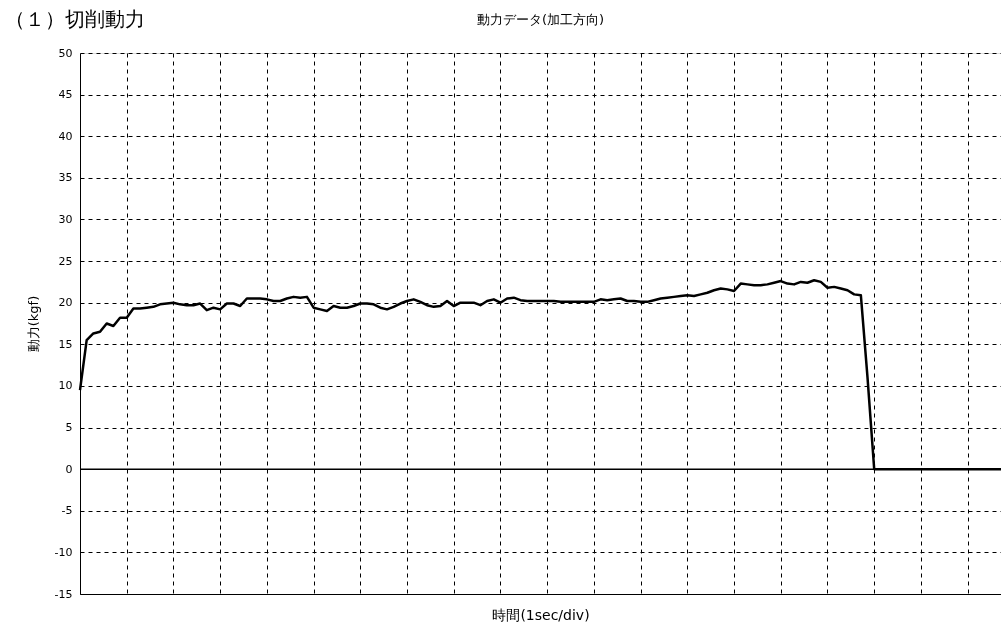 The width and height of the screenshot is (1002, 633). Describe the element at coordinates (65, 136) in the screenshot. I see `y-tick-label: 40` at that location.